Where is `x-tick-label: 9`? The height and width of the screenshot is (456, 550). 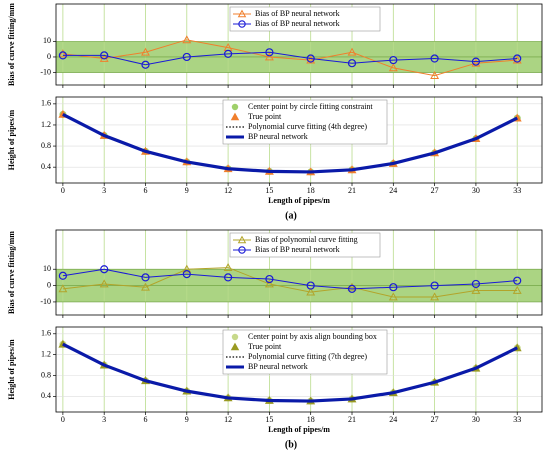
x-tick-label: 9 is located at coordinates (187, 190).